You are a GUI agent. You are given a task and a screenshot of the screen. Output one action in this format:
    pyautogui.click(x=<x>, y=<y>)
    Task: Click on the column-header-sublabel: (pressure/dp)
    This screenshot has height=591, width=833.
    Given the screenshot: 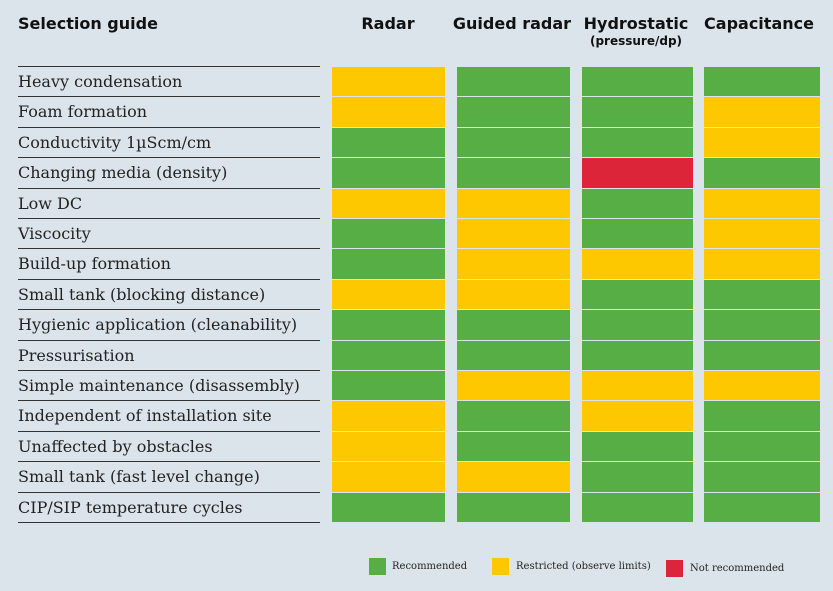 What is the action you would take?
    pyautogui.click(x=636, y=41)
    